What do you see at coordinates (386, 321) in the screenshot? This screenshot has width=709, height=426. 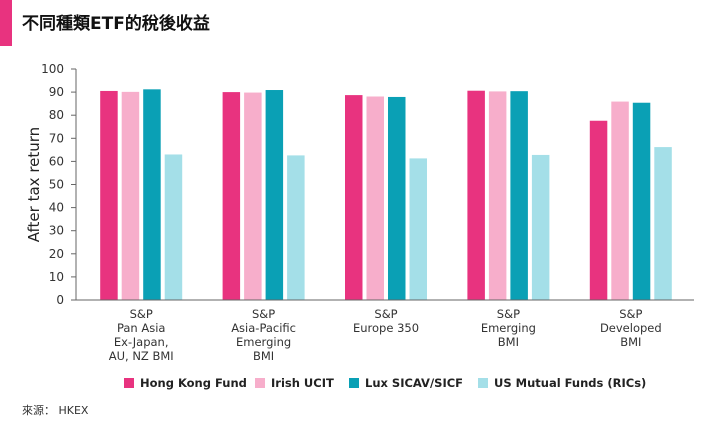 I see `category-label: S&P Europe 350` at bounding box center [386, 321].